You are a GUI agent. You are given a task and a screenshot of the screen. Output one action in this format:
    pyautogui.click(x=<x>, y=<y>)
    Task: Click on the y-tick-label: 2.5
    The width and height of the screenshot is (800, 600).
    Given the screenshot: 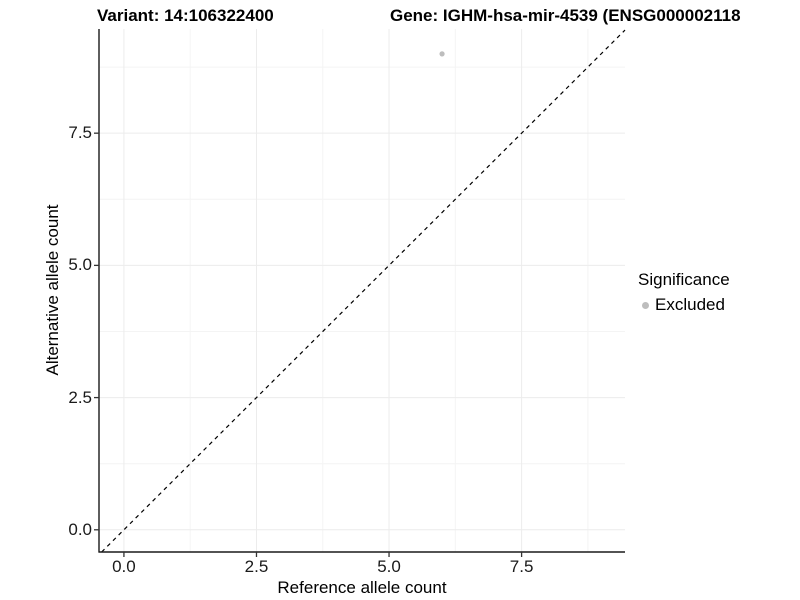 What is the action you would take?
    pyautogui.click(x=80, y=397)
    